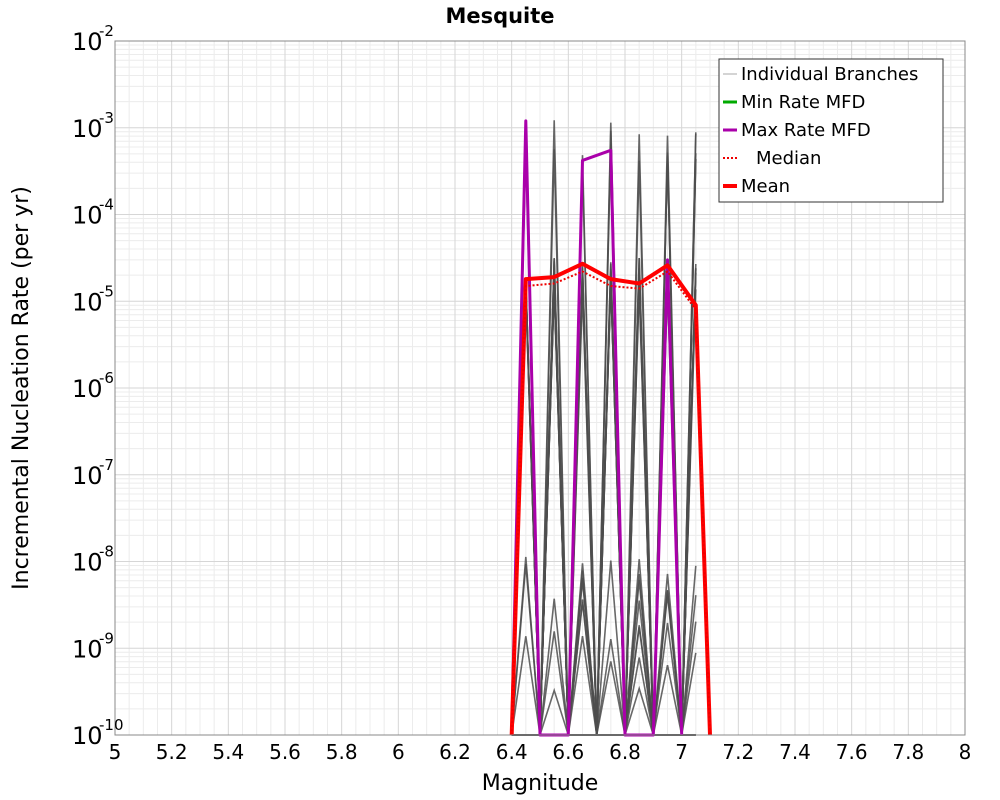 Image resolution: width=1000 pixels, height=800 pixels. What do you see at coordinates (512, 752) in the screenshot?
I see `x-tick-label: 6.4` at bounding box center [512, 752].